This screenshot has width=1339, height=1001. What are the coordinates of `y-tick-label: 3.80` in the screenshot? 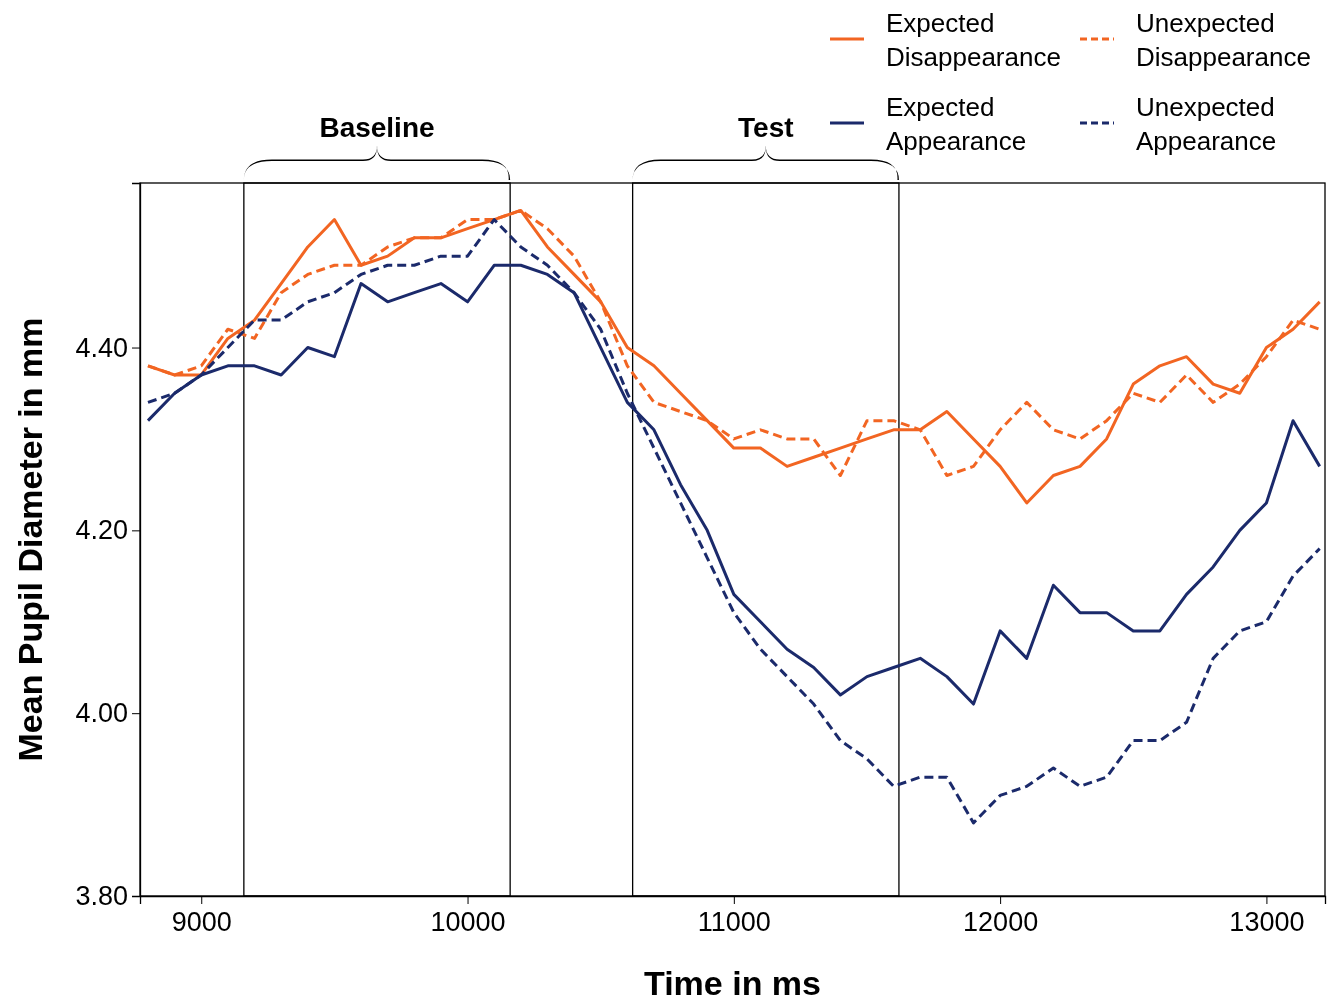 It's located at (101, 896).